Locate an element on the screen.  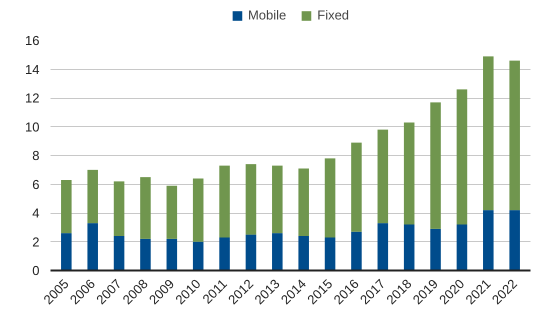
y-tick-label: 12 is located at coordinates (32, 98).